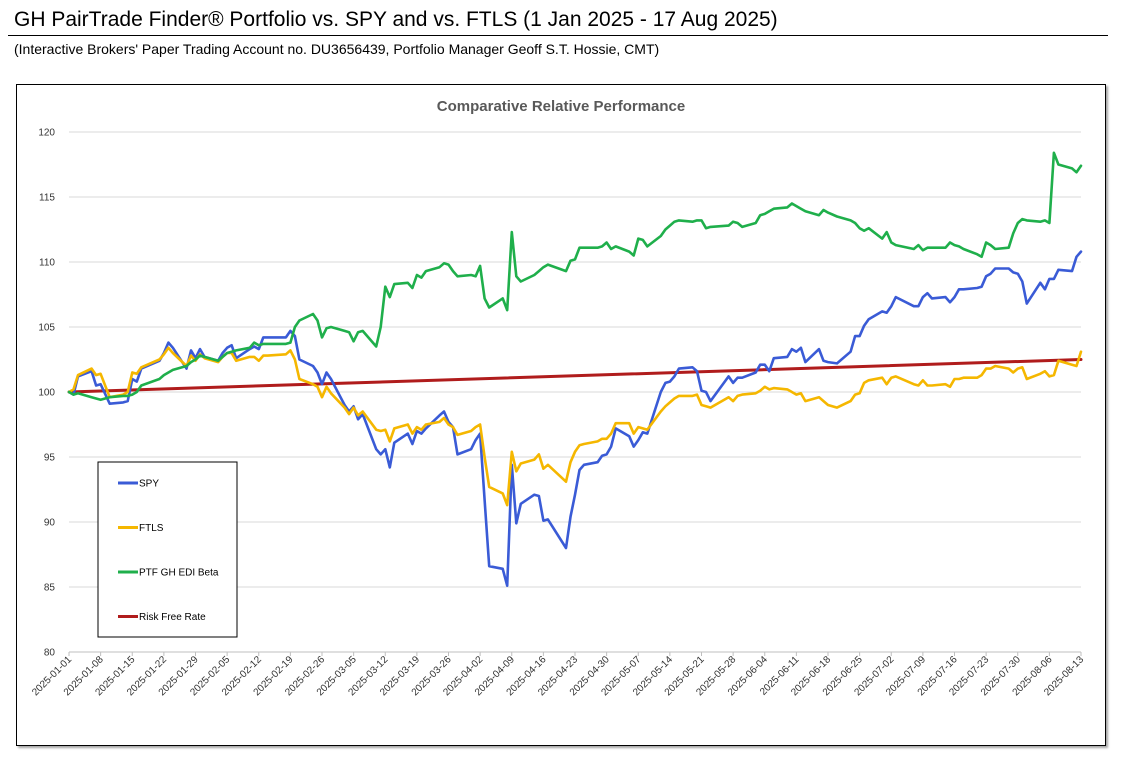 This screenshot has width=1121, height=764. I want to click on y-tick-label: 120, so click(46, 133).